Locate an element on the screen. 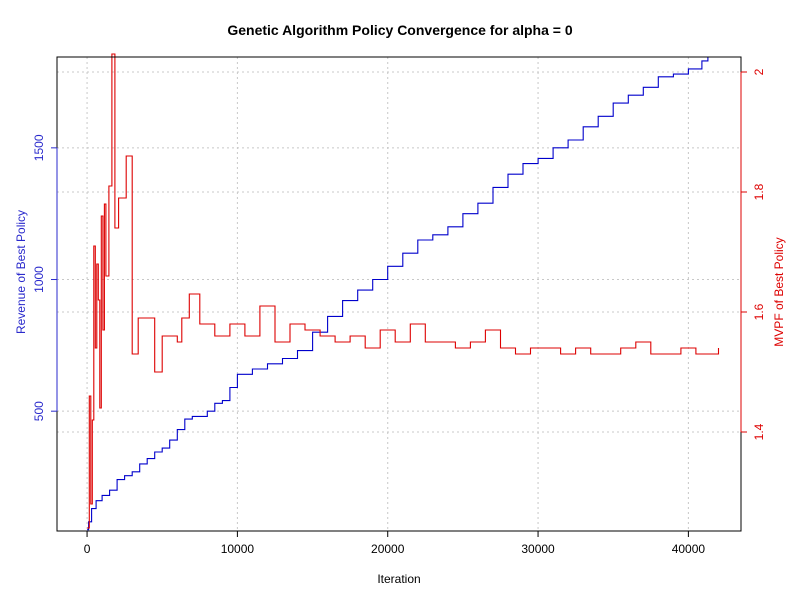  right-axis-label: MVPF of Best Policy is located at coordinates (779, 291).